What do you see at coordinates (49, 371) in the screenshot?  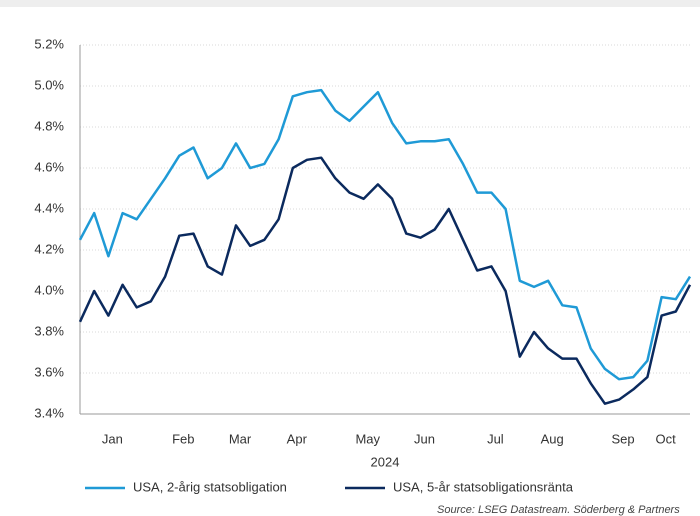 I see `y-tick-label: 3.6%` at bounding box center [49, 371].